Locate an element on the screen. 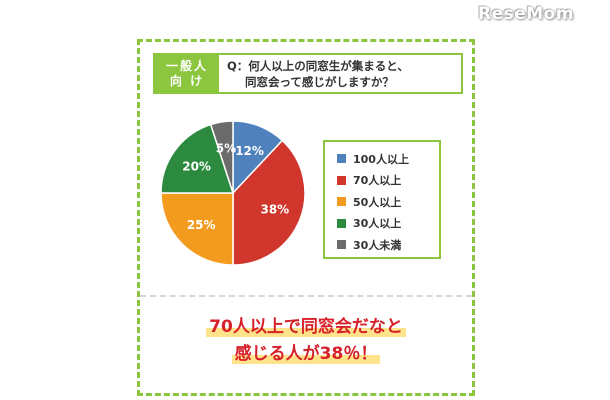  pie-label-0: 12% is located at coordinates (249, 151).